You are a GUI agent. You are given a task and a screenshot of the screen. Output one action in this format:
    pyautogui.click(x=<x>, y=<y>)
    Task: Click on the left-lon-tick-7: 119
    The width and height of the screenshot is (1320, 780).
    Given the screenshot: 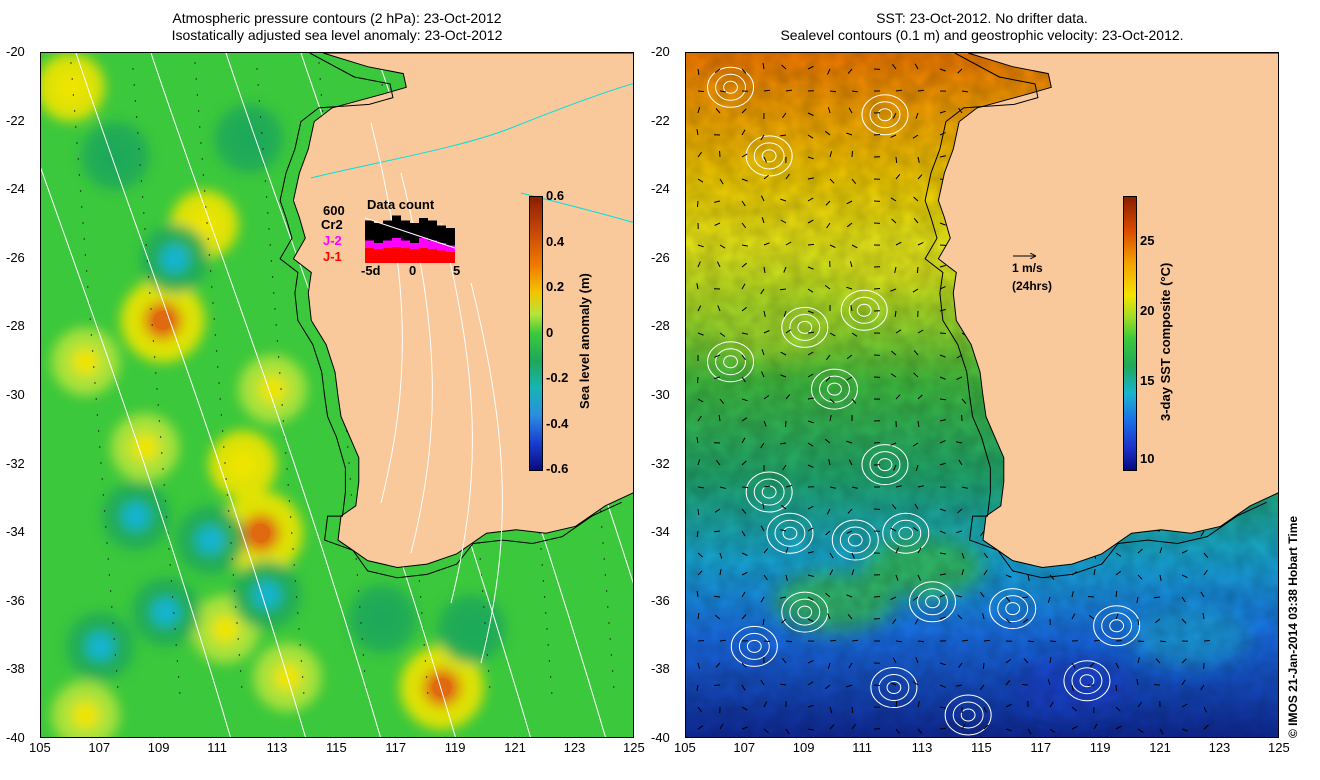 What is the action you would take?
    pyautogui.click(x=455, y=747)
    